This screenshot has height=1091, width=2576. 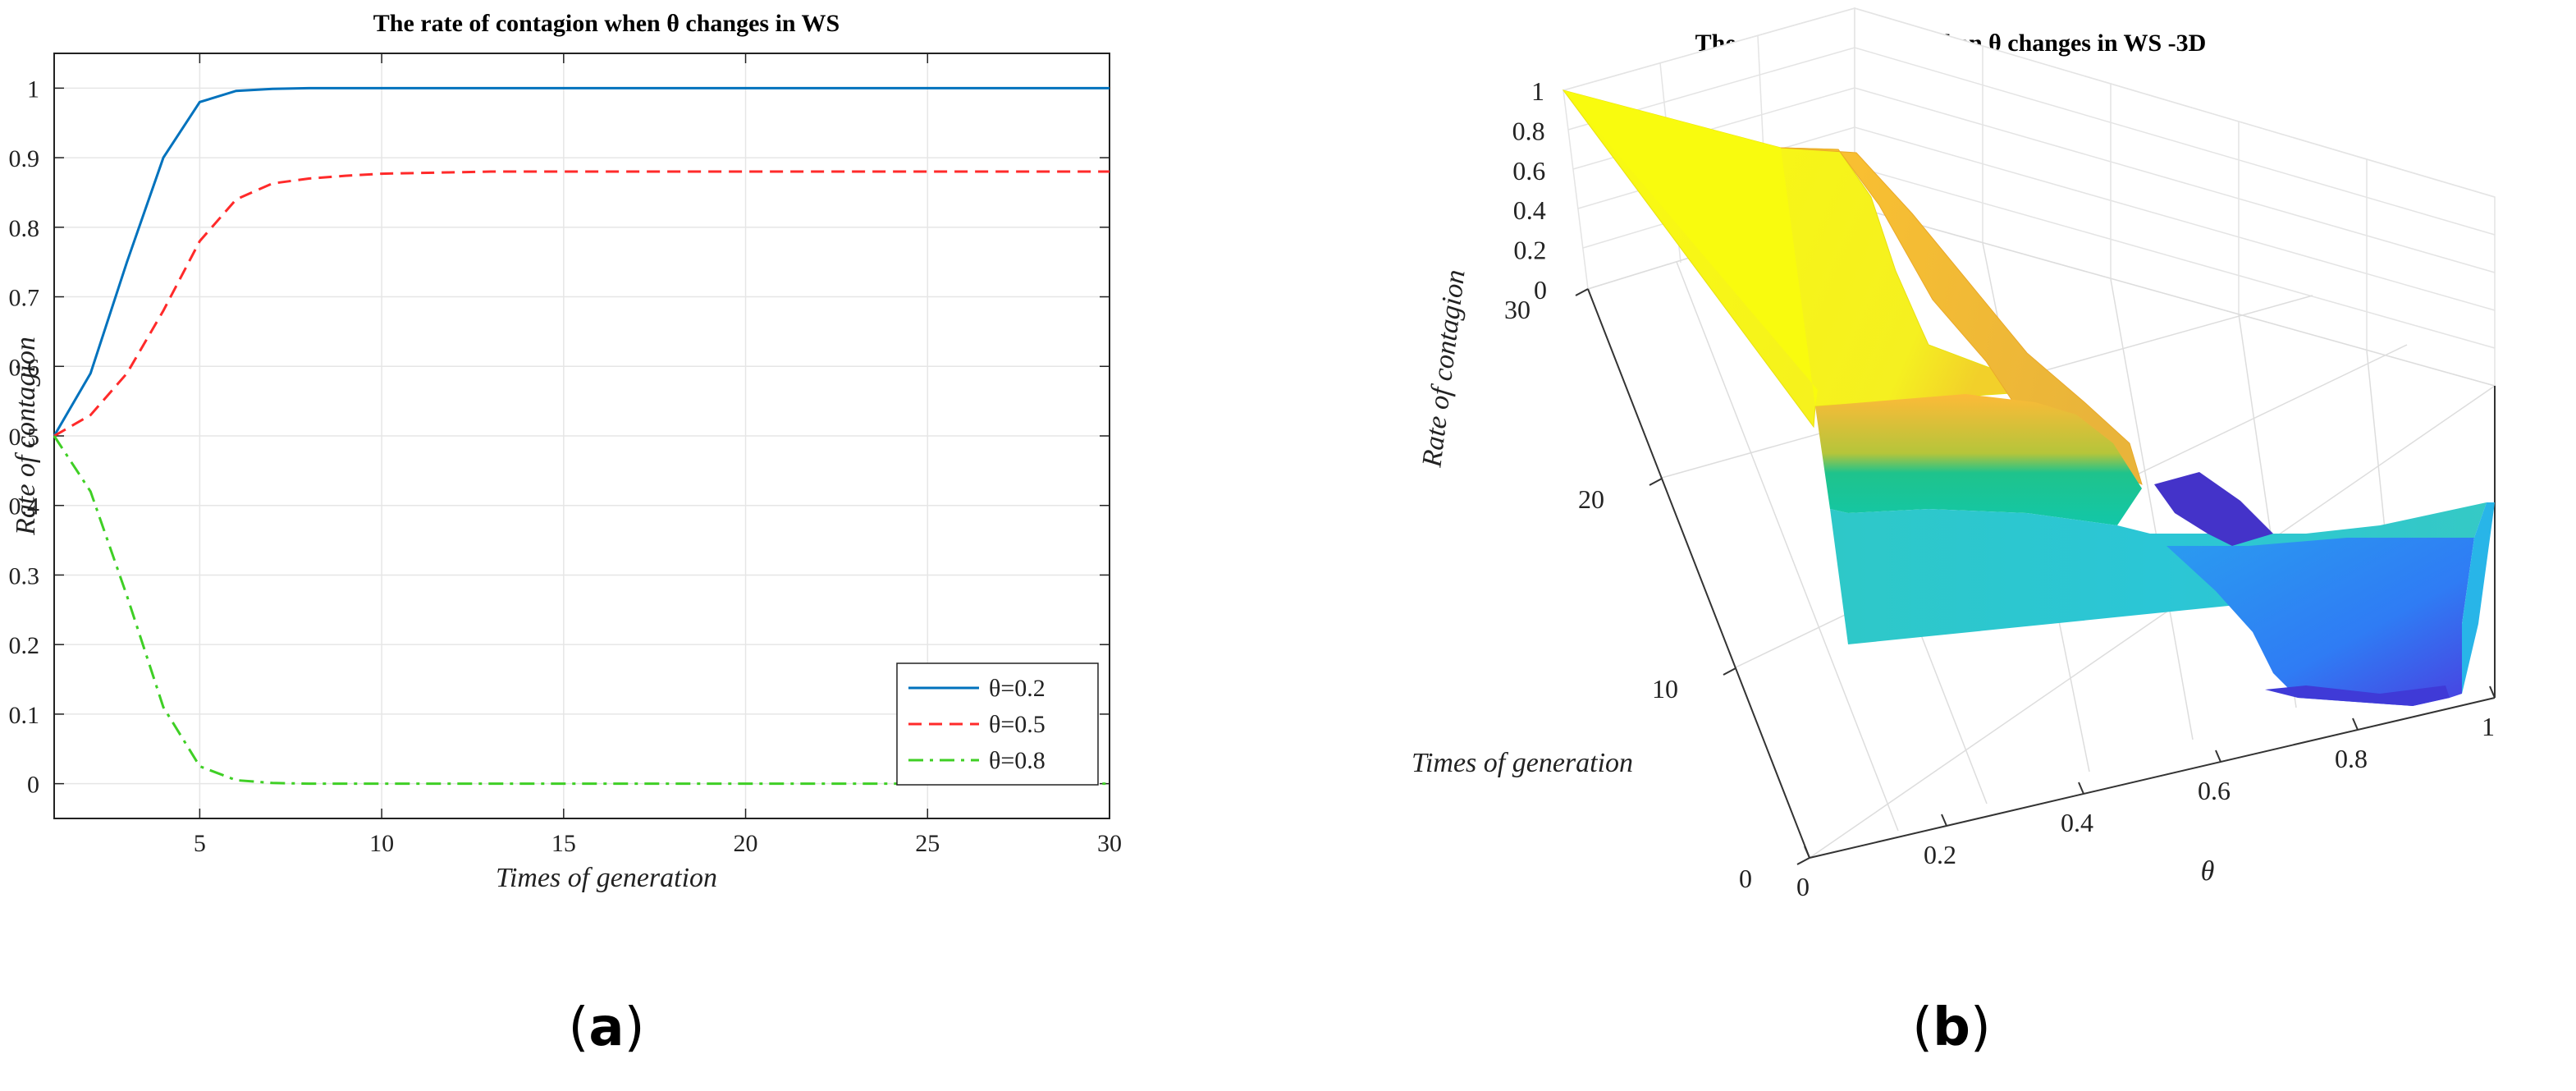 What do you see at coordinates (1528, 171) in the screenshot?
I see `z-tick-label: 0.6` at bounding box center [1528, 171].